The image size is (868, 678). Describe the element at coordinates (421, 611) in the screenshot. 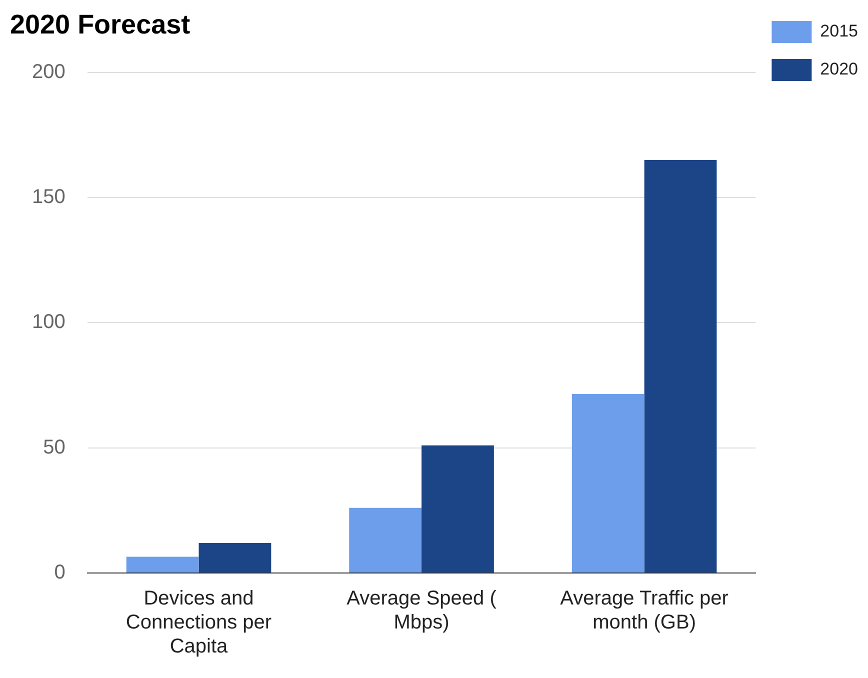

I see `x-tick-label: Average Speed ( Mbps)` at that location.